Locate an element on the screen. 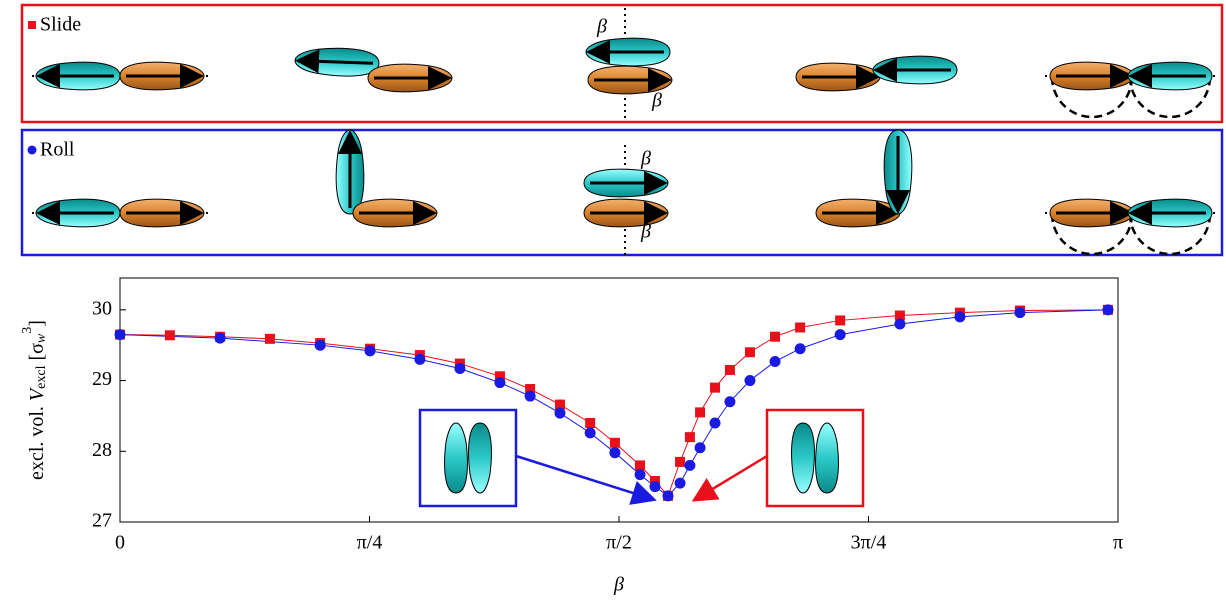 The image size is (1226, 608). x-tick-label: 3π/4 is located at coordinates (869, 543).